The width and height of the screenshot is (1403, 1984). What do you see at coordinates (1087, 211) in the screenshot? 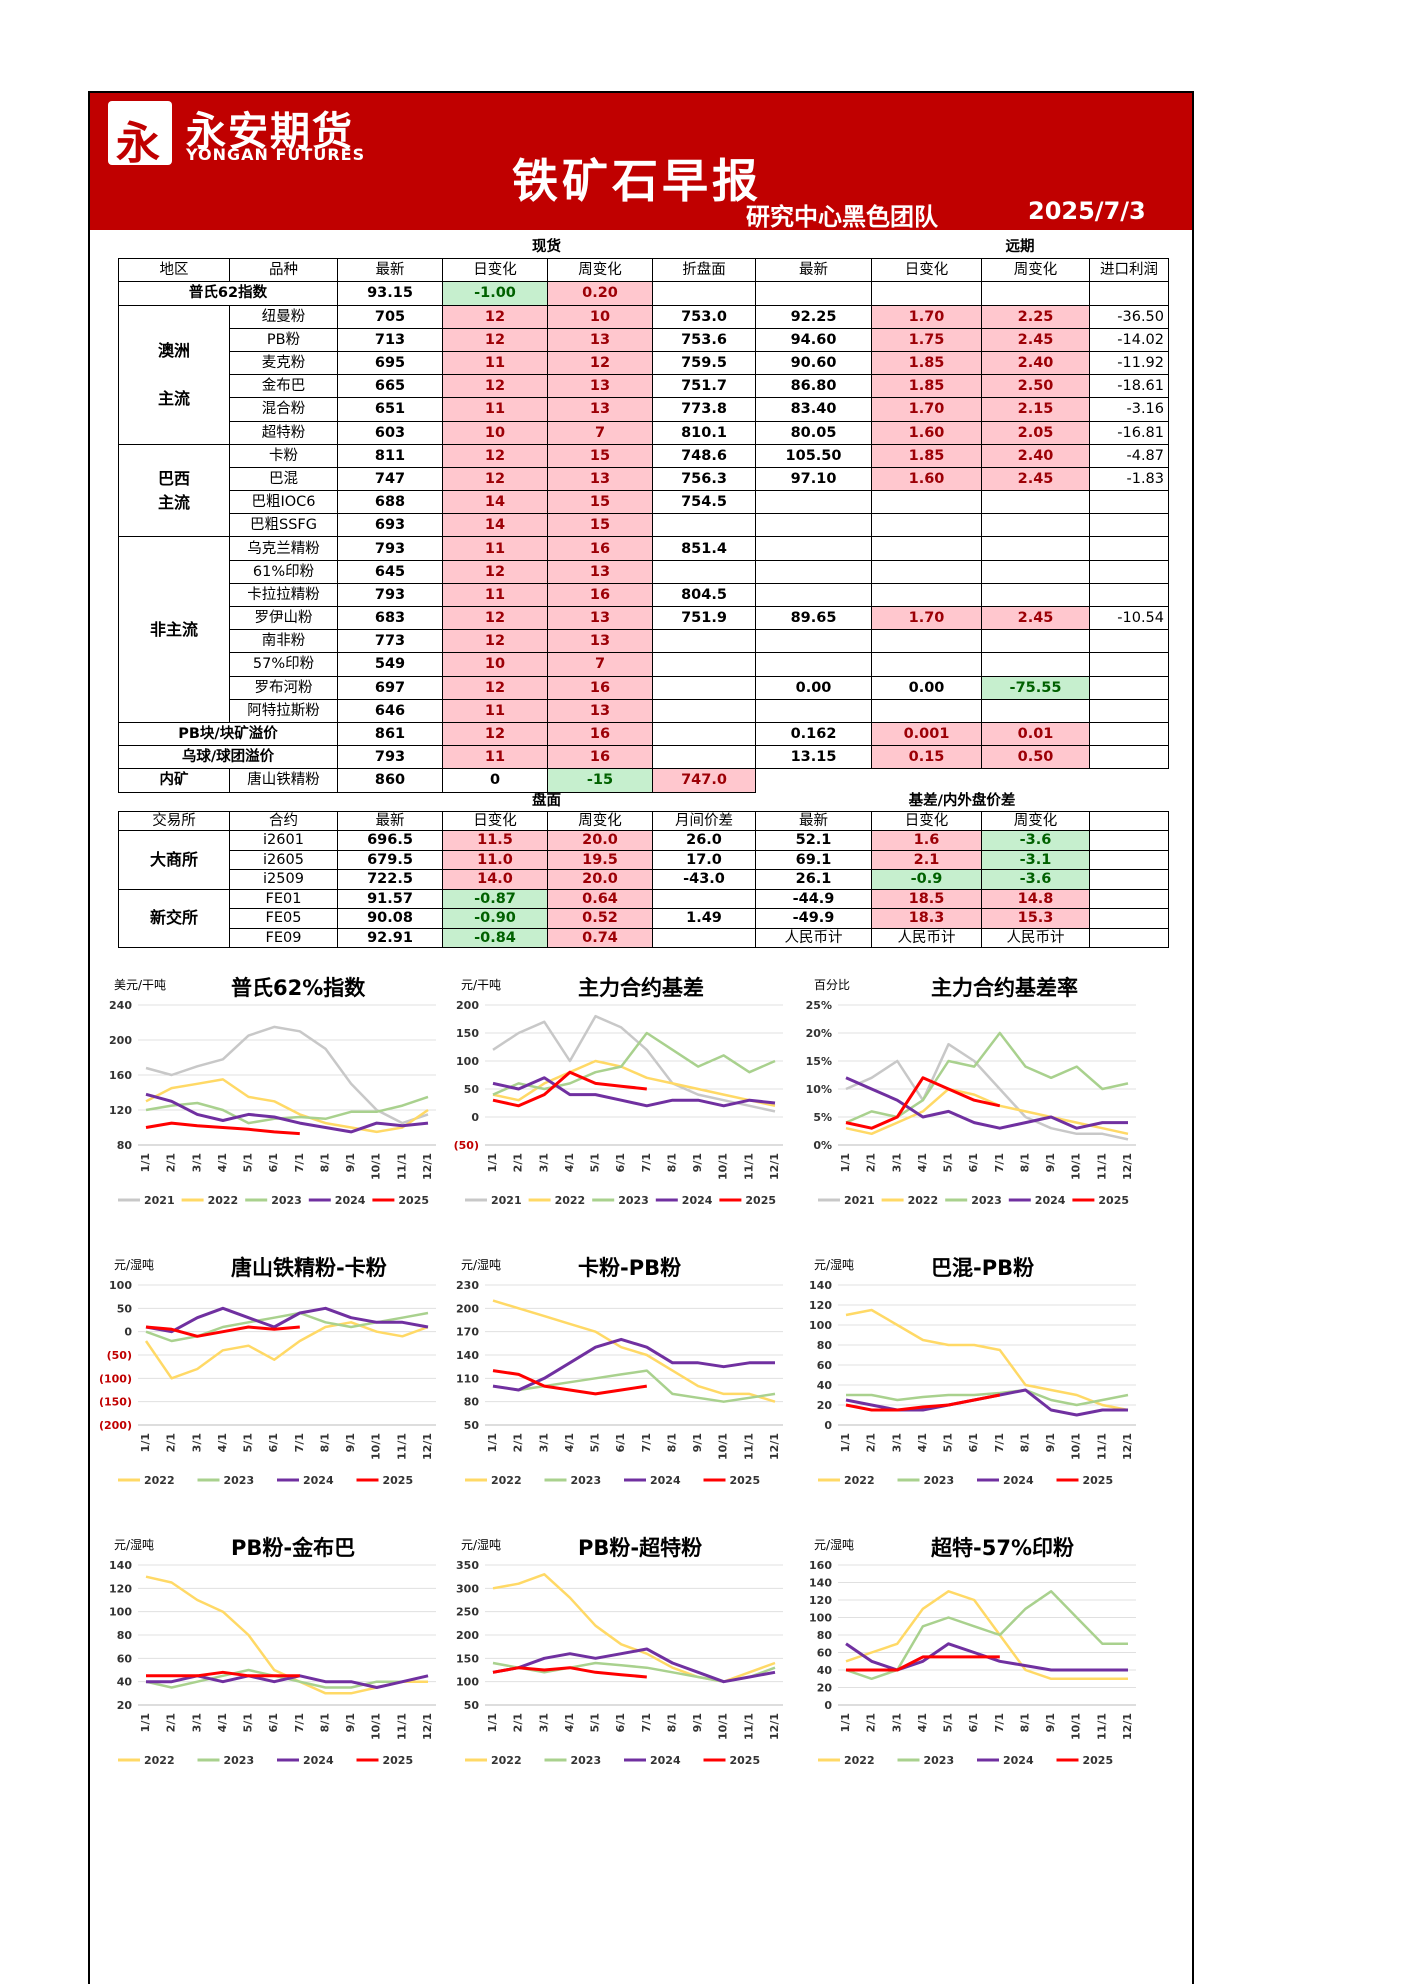
I see `report-date: 2025/7/3` at bounding box center [1087, 211].